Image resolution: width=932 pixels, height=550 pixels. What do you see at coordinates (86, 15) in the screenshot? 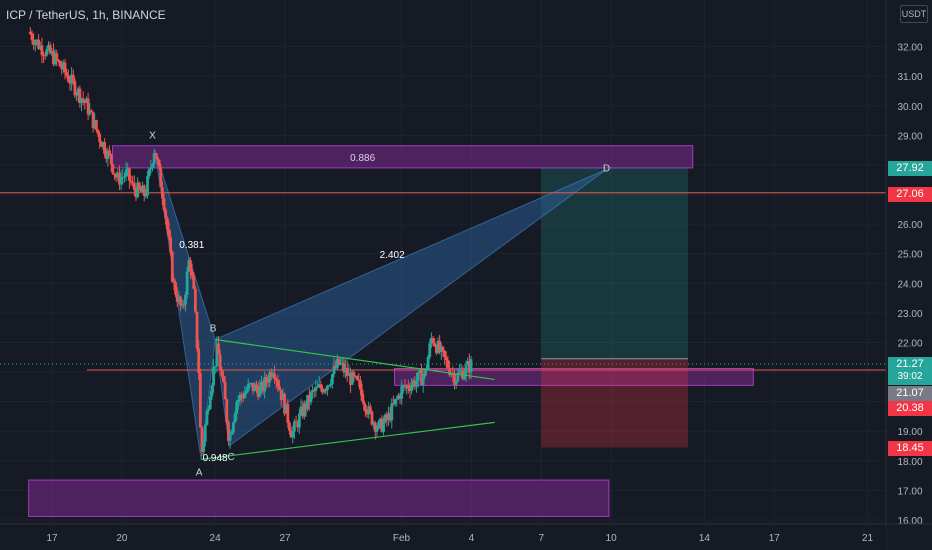
I see `symbol-title: ICP / TetherUS, 1h, BINANCE` at bounding box center [86, 15].